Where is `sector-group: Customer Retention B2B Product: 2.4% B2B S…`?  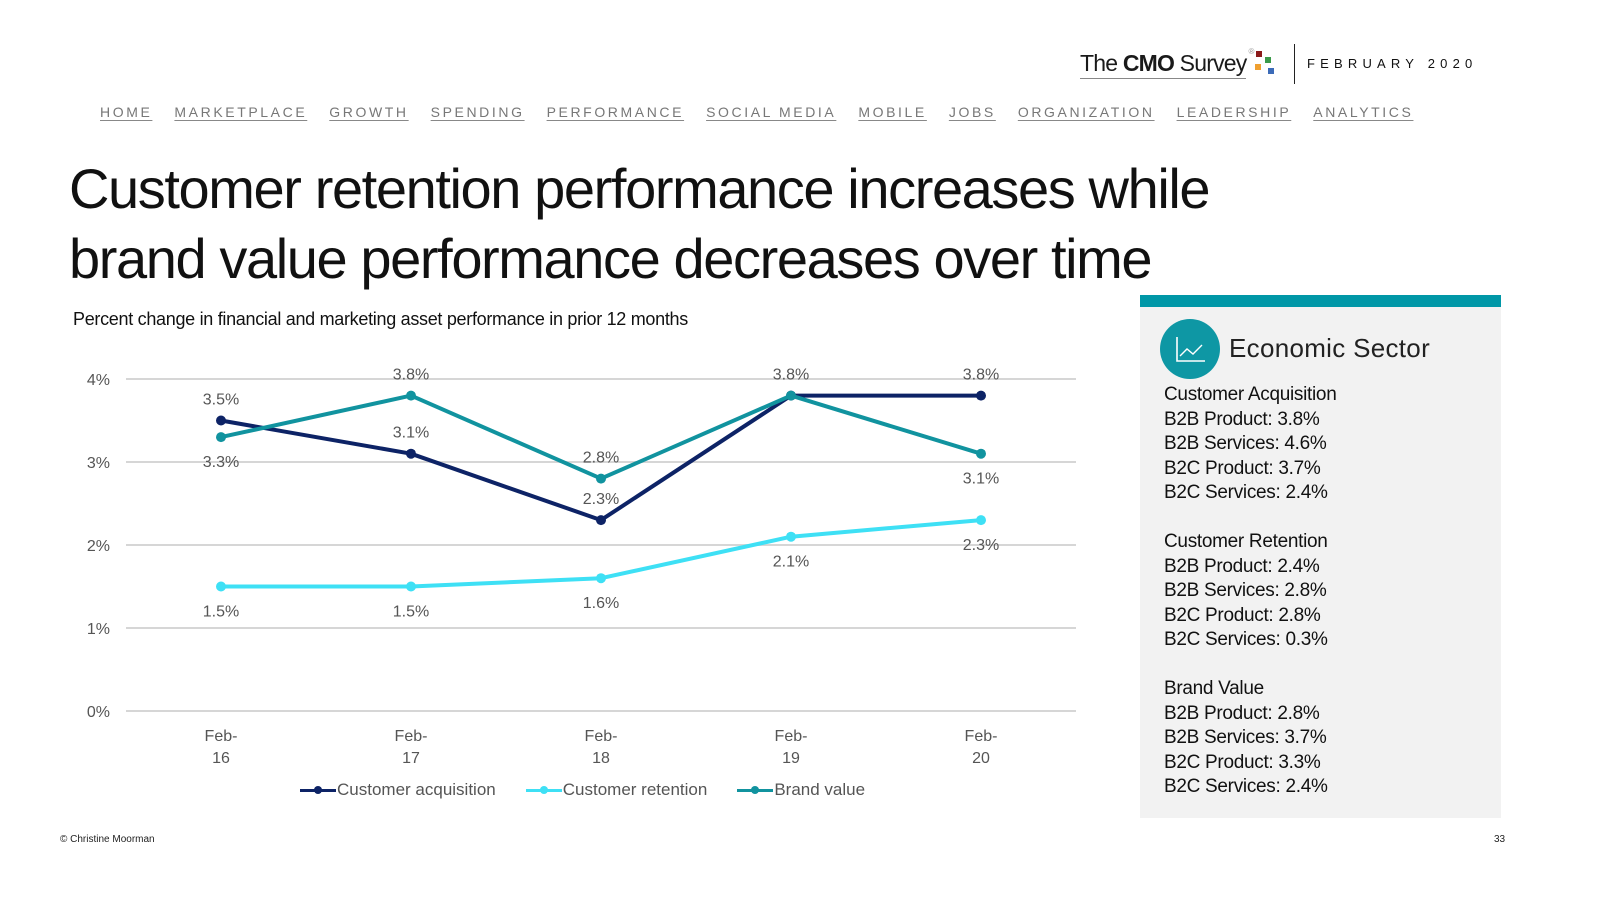 sector-group: Customer Retention B2B Product: 2.4% B2B S… is located at coordinates (1250, 591).